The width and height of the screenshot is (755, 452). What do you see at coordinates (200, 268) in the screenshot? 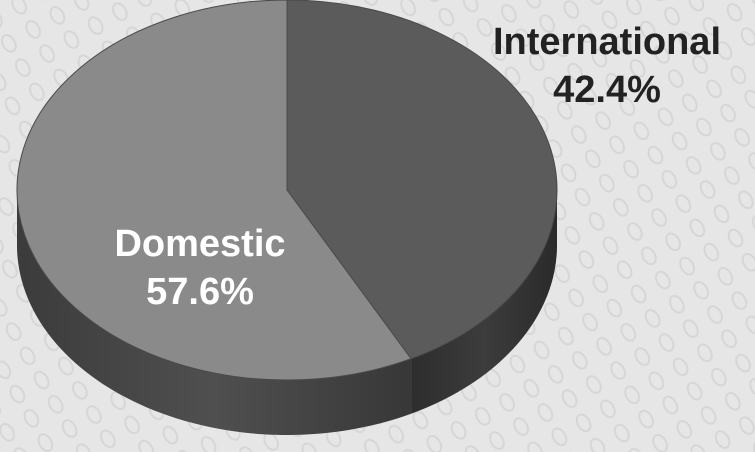
I see `slice-label-domestic: Domestic 57.6%` at bounding box center [200, 268].